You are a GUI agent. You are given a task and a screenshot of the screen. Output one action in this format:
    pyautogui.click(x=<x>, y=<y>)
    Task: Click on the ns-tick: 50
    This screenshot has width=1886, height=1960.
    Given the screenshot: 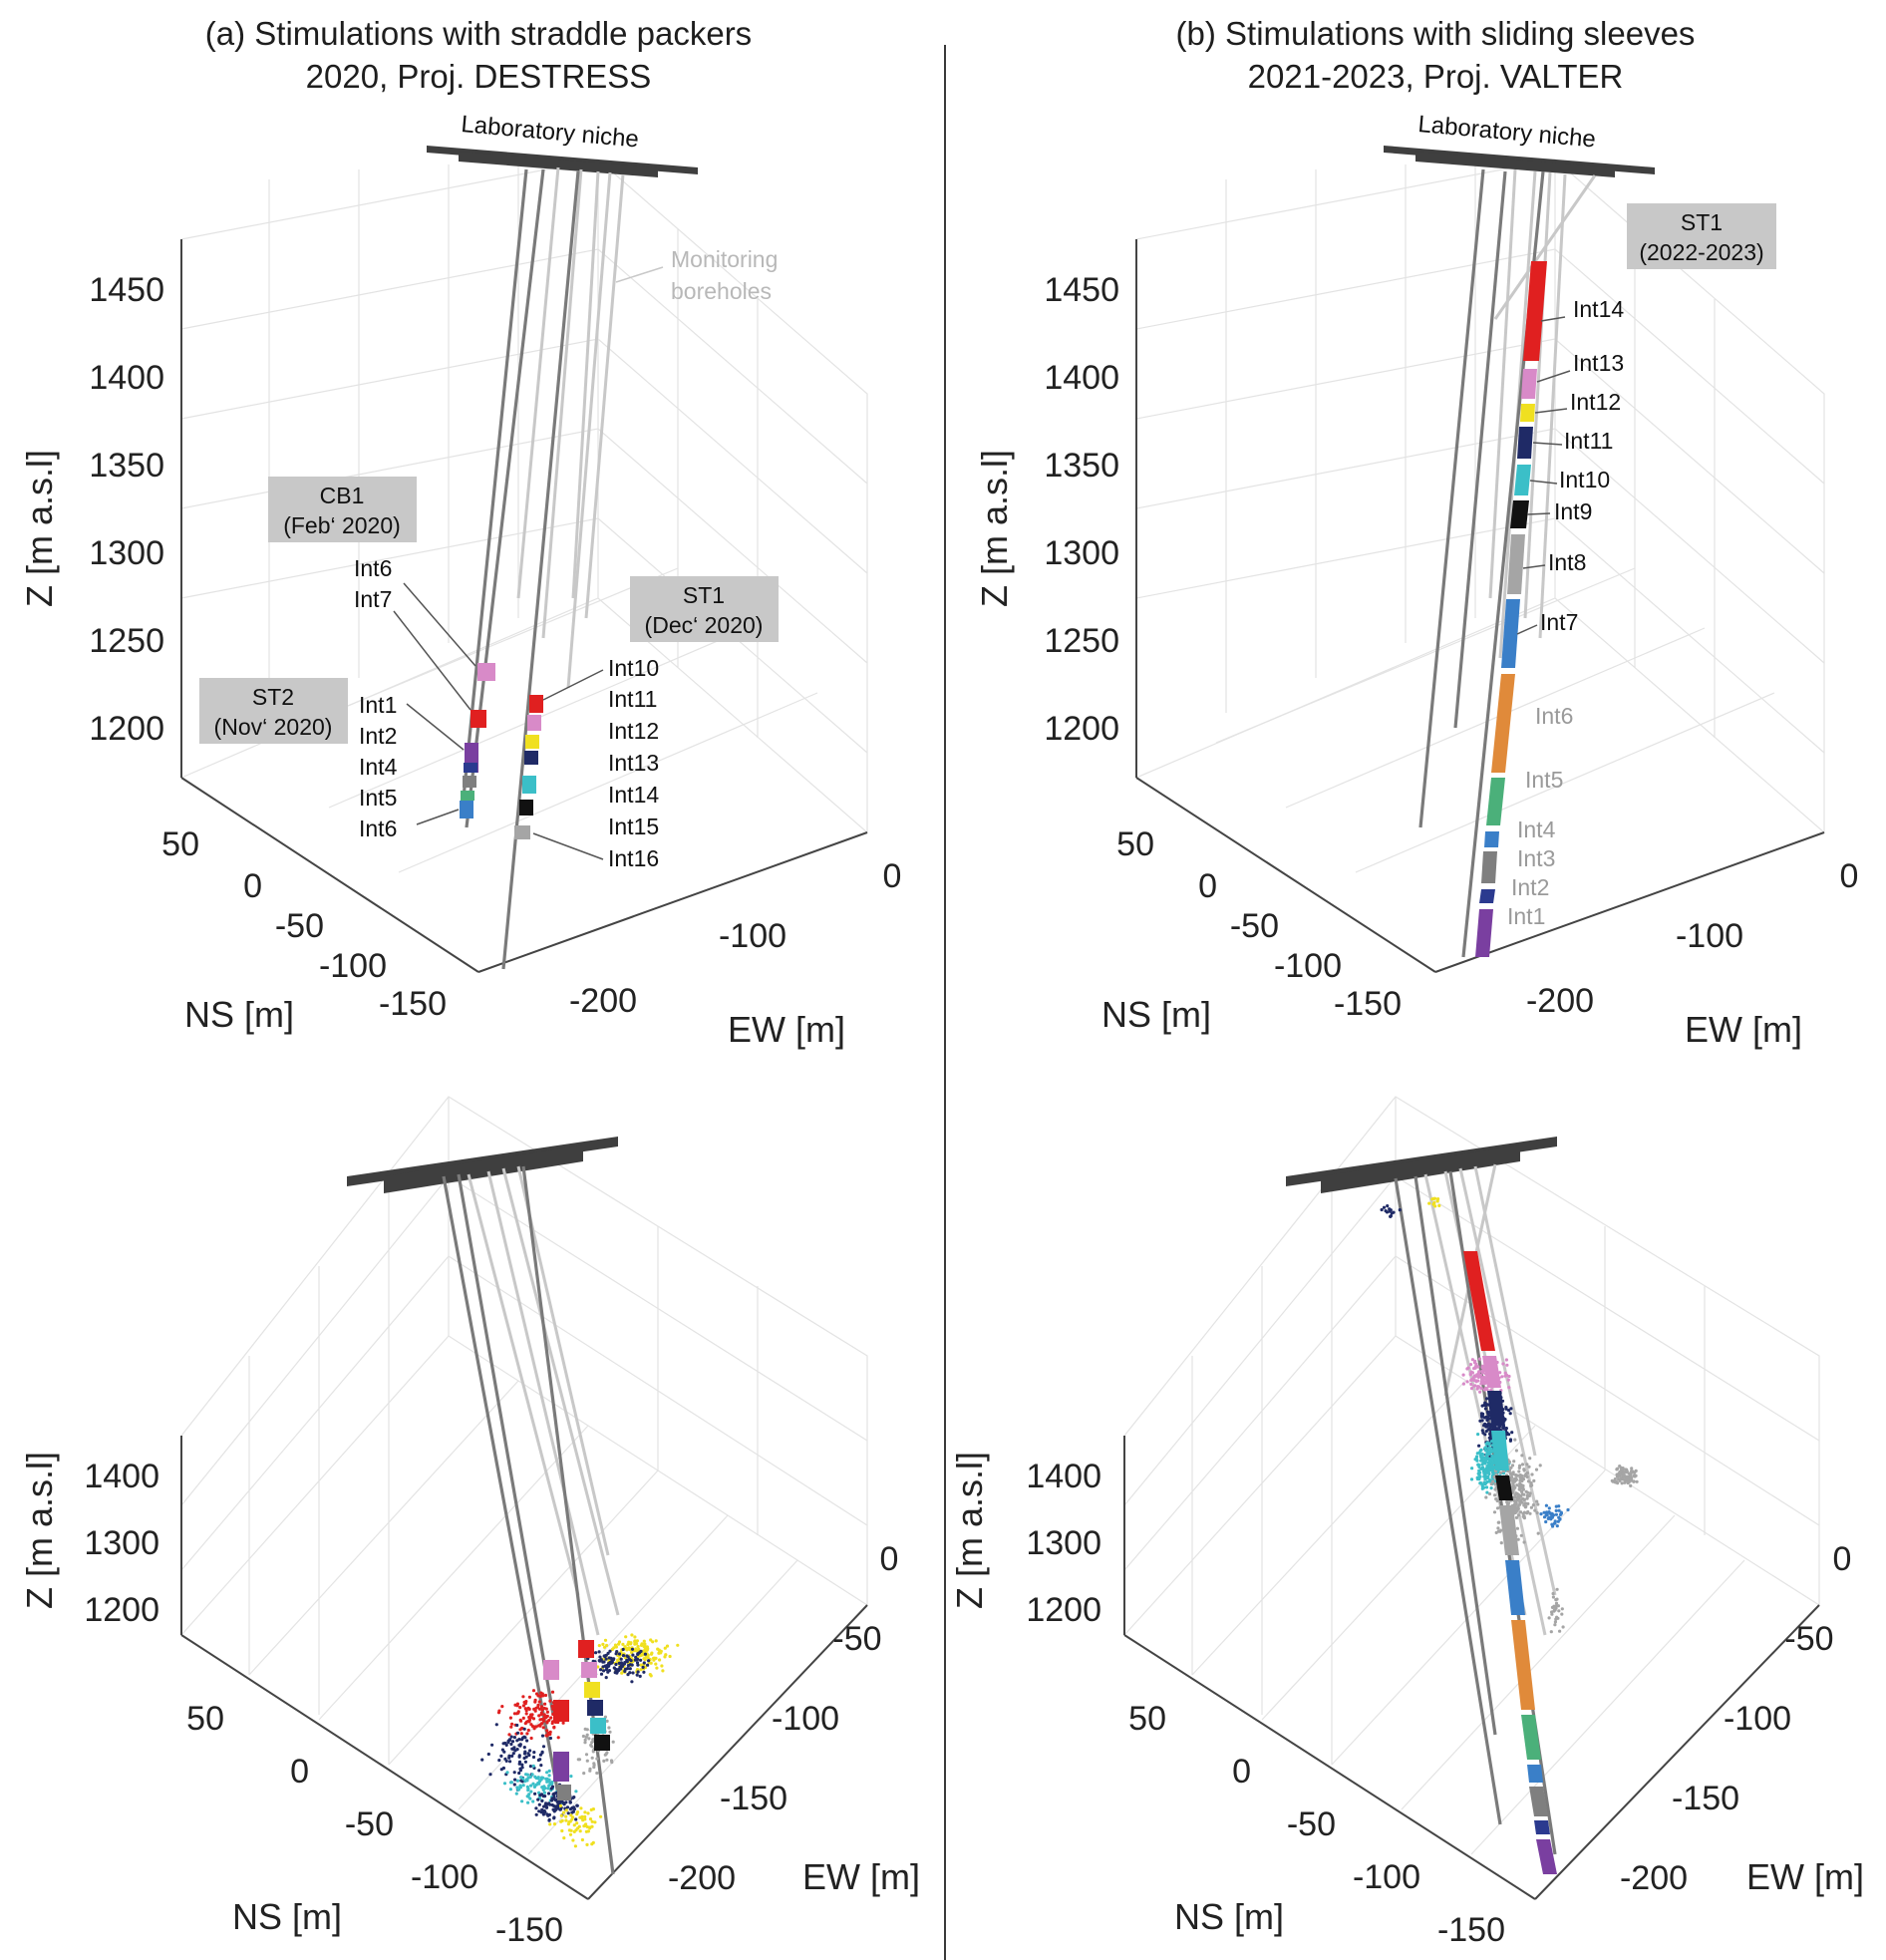 What is the action you would take?
    pyautogui.click(x=180, y=844)
    